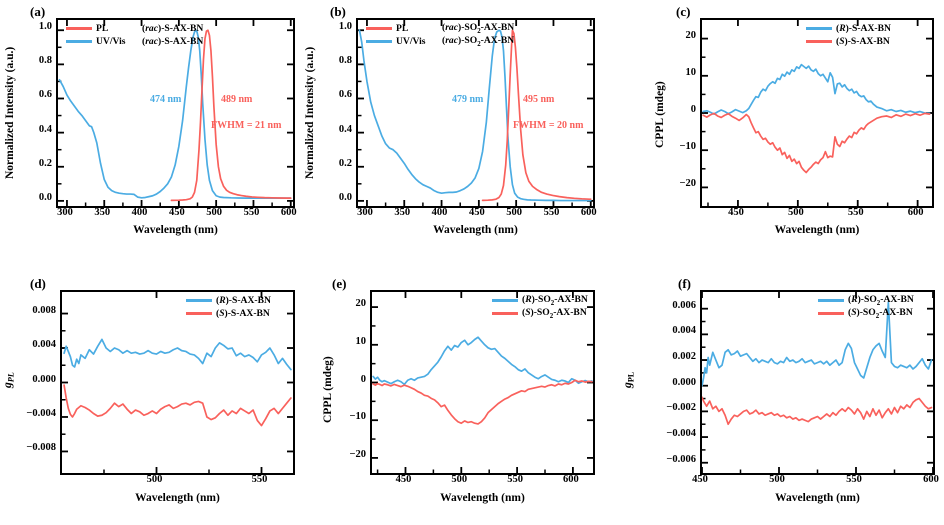 This screenshot has height=525, width=944. Describe the element at coordinates (345, 61) in the screenshot. I see `box-b-ytick: 0.8` at that location.